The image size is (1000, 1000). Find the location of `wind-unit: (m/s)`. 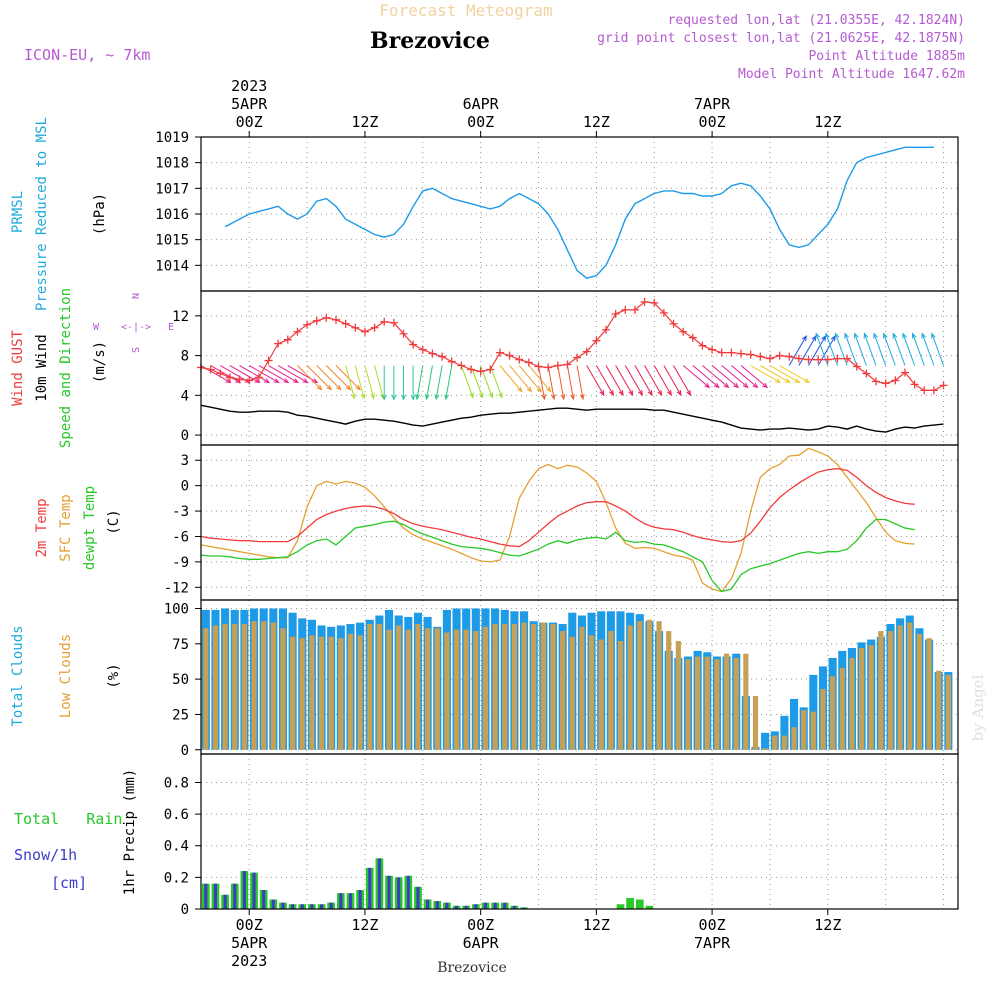

wind-unit: (m/s) is located at coordinates (100, 362).